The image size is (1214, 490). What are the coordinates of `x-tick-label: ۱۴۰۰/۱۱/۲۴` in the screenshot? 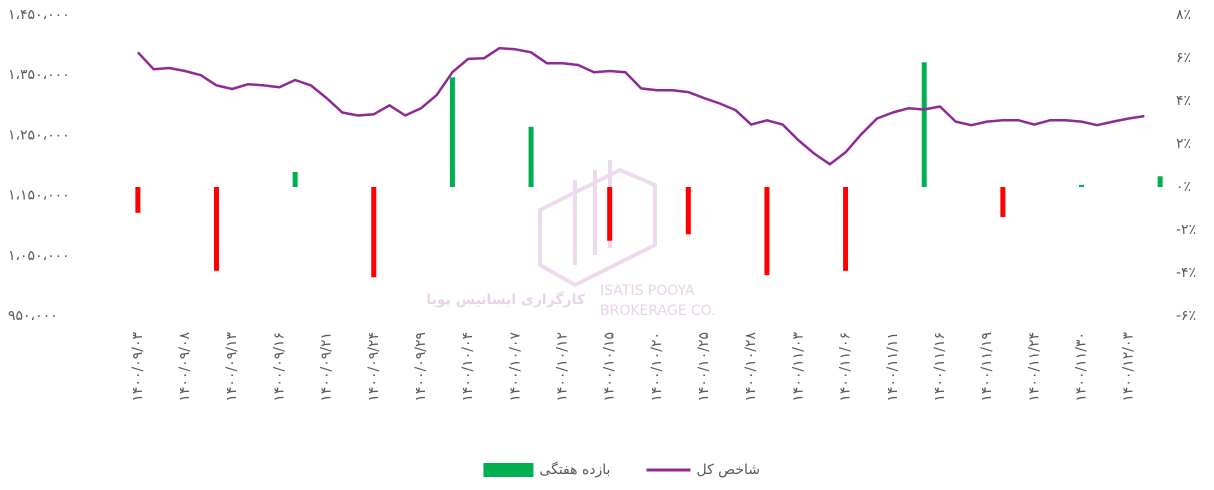 It's located at (1034, 367).